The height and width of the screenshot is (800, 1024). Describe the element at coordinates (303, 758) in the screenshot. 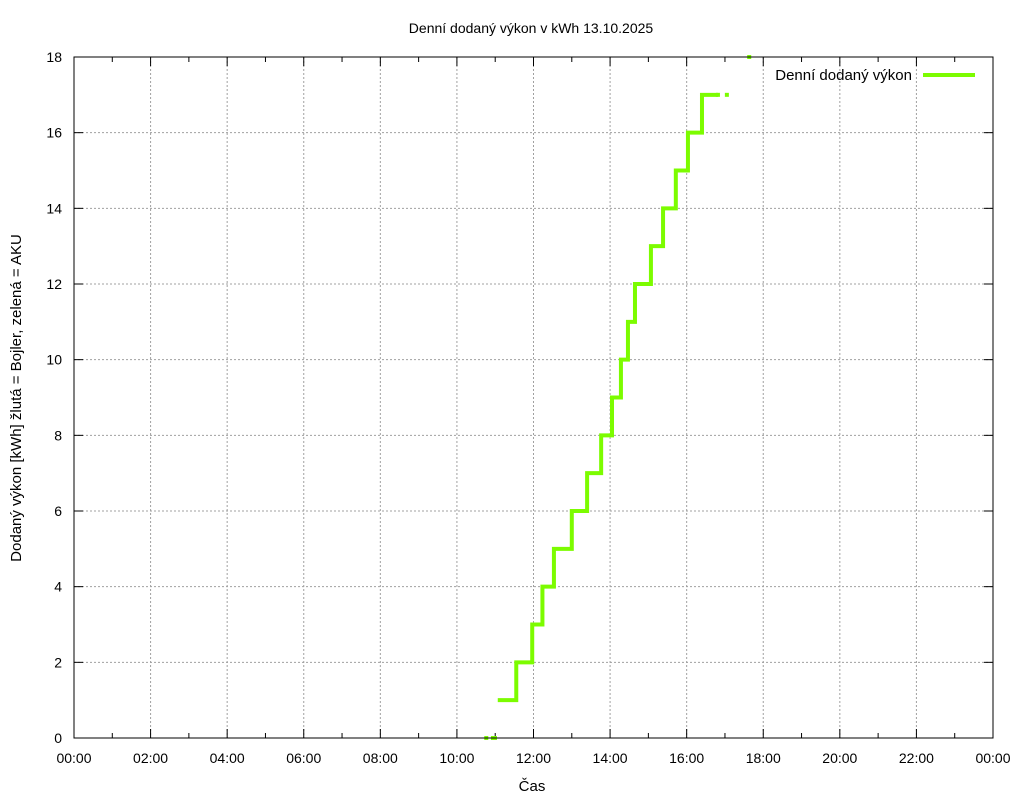

I see `x-tick-label: 06:00` at that location.